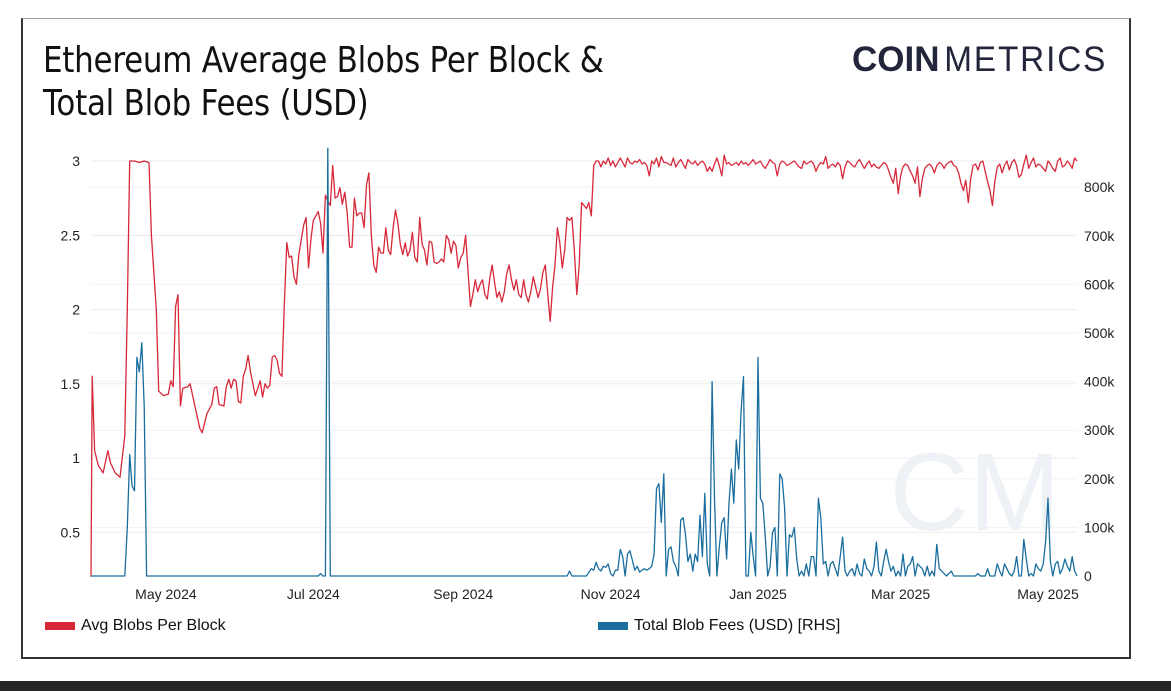  I want to click on bottom-dark-band, so click(585, 686).